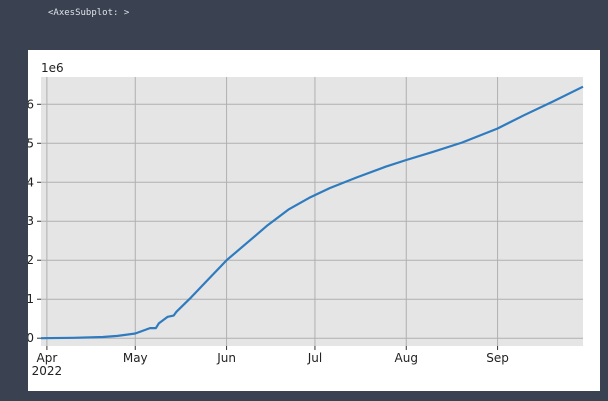 The image size is (608, 401). Describe the element at coordinates (89, 13) in the screenshot. I see `output-repr-text: <AxesSubplot: >` at that location.